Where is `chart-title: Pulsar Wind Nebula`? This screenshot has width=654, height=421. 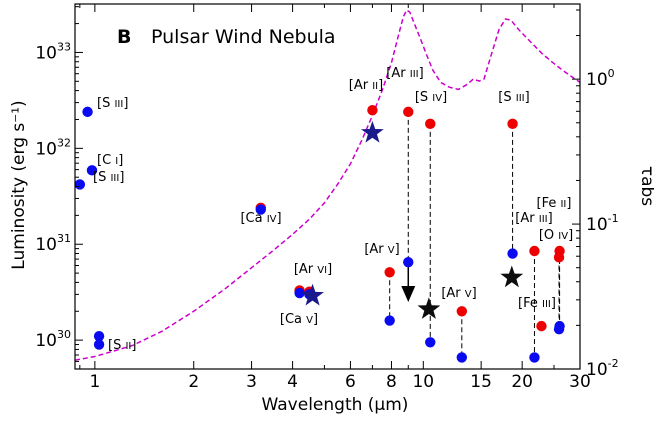 chart-title: Pulsar Wind Nebula is located at coordinates (243, 37).